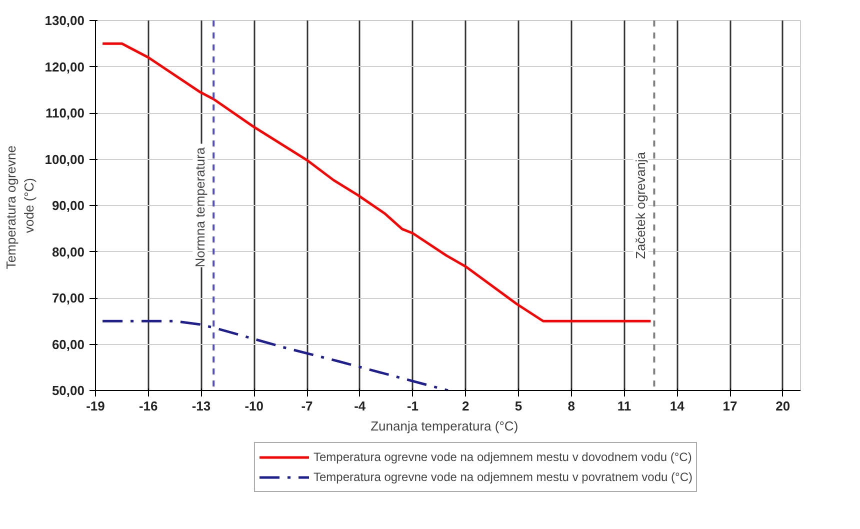  I want to click on x-tick-label: -13, so click(201, 406).